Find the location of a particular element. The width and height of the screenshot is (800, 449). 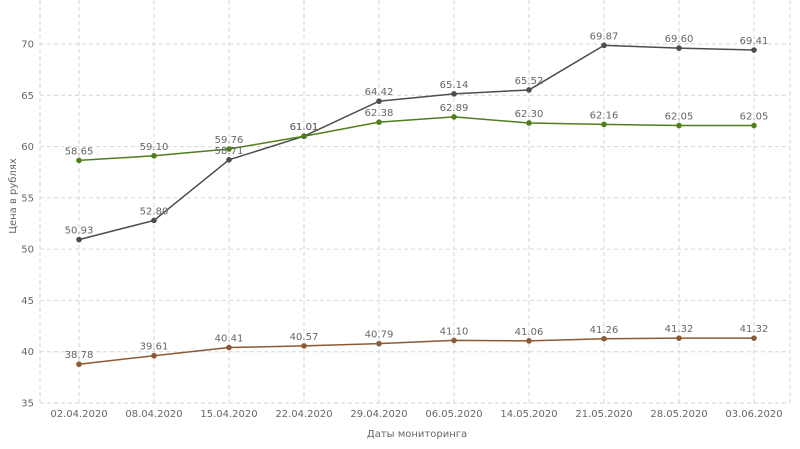

x-tick-label: 08.04.2020 is located at coordinates (153, 414).